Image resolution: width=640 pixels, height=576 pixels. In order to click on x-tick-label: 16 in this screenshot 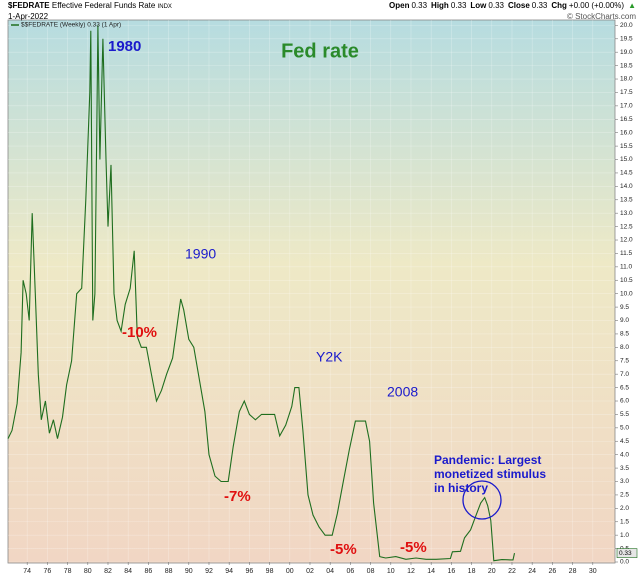, I will do `click(451, 571)`.